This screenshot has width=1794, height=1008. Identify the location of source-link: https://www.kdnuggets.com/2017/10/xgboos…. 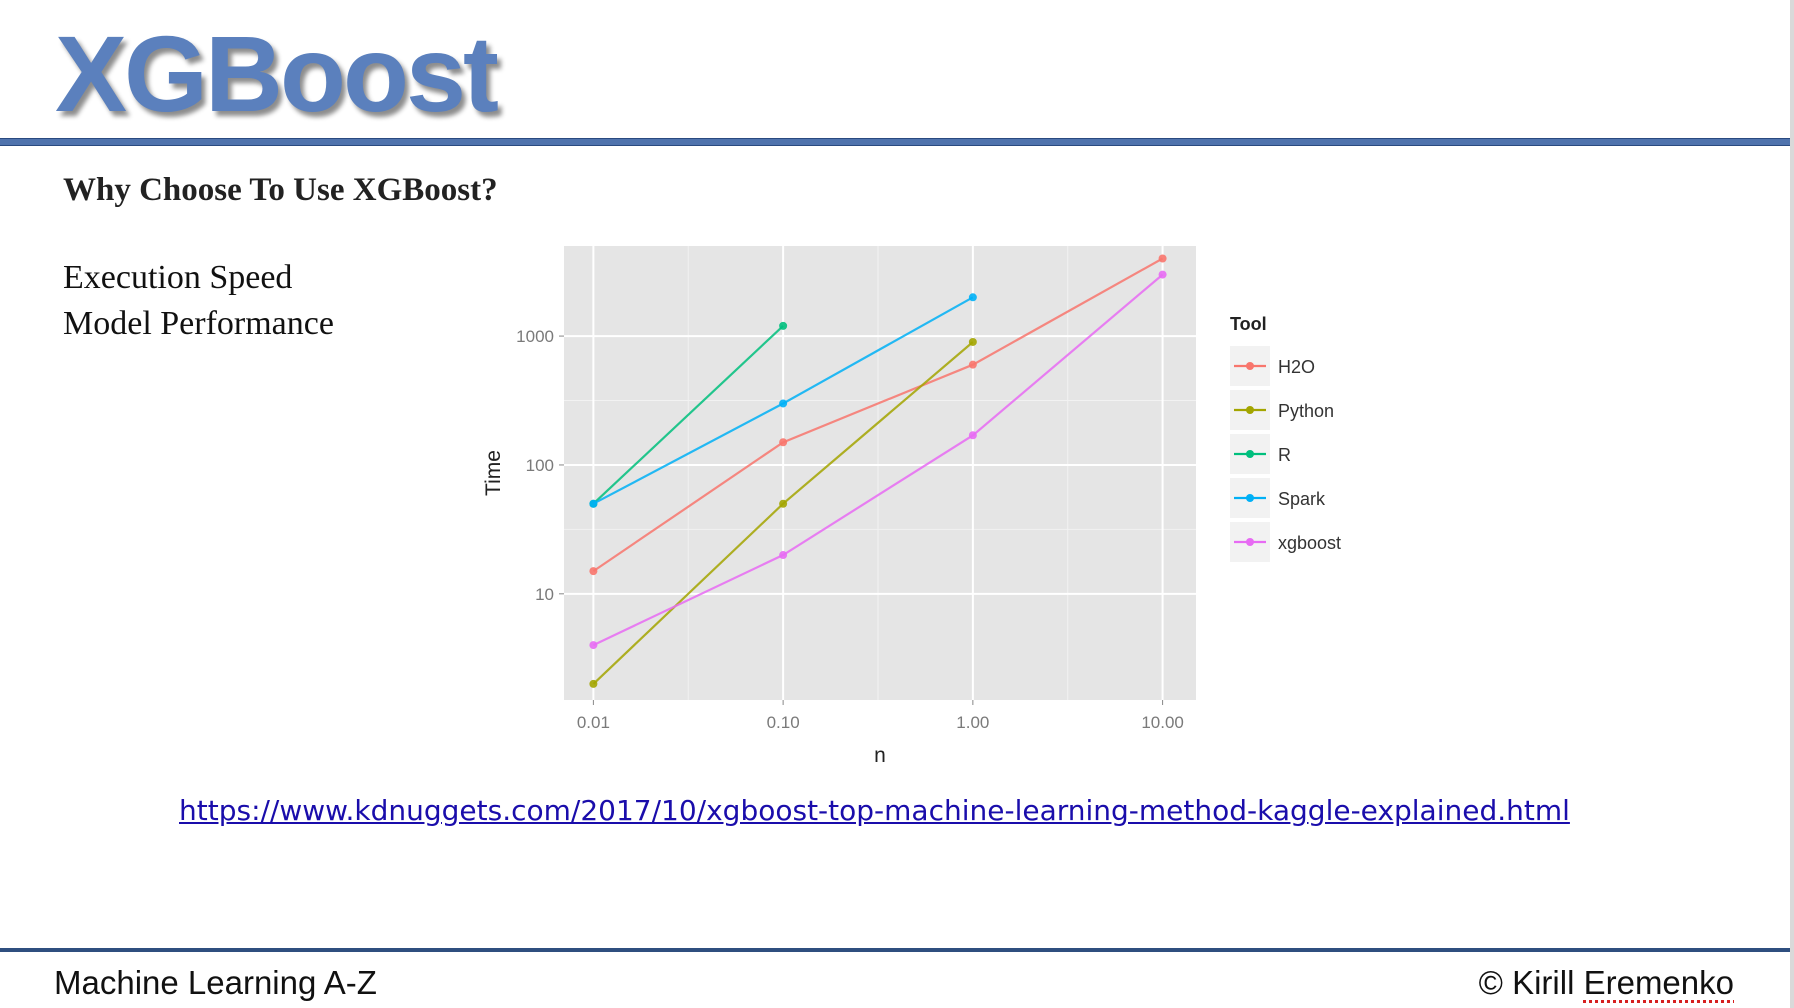
(874, 810).